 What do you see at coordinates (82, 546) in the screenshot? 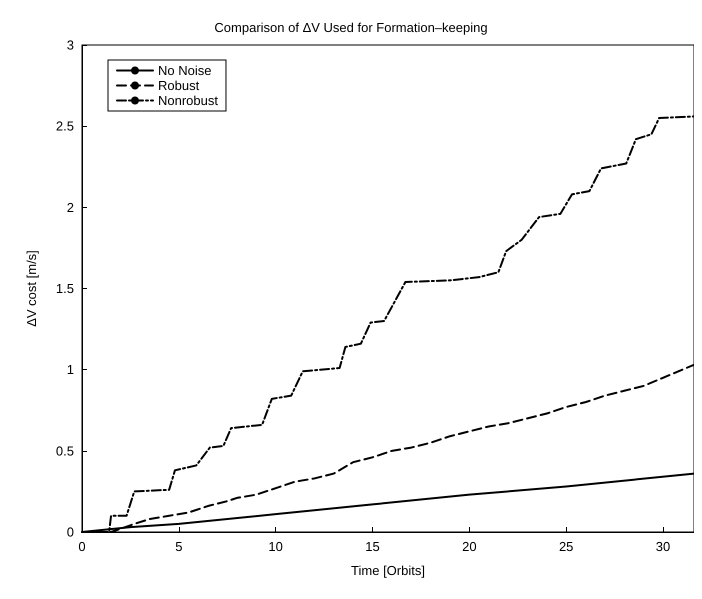
I see `x-tick-label: 0` at bounding box center [82, 546].